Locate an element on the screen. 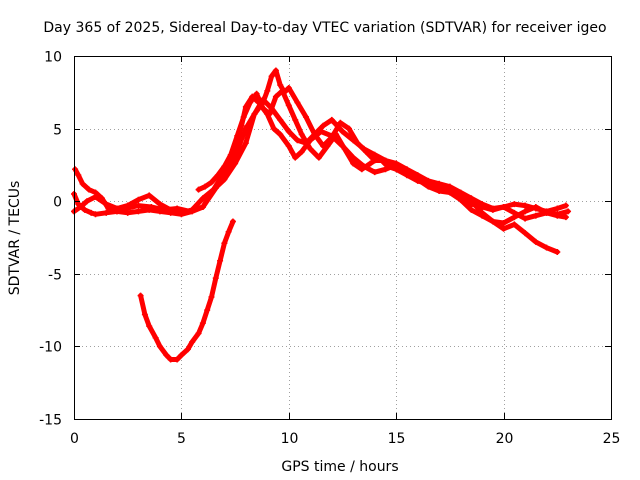 Image resolution: width=640 pixels, height=480 pixels. y-axis-label: SDTVAR / TECUs is located at coordinates (15, 238).